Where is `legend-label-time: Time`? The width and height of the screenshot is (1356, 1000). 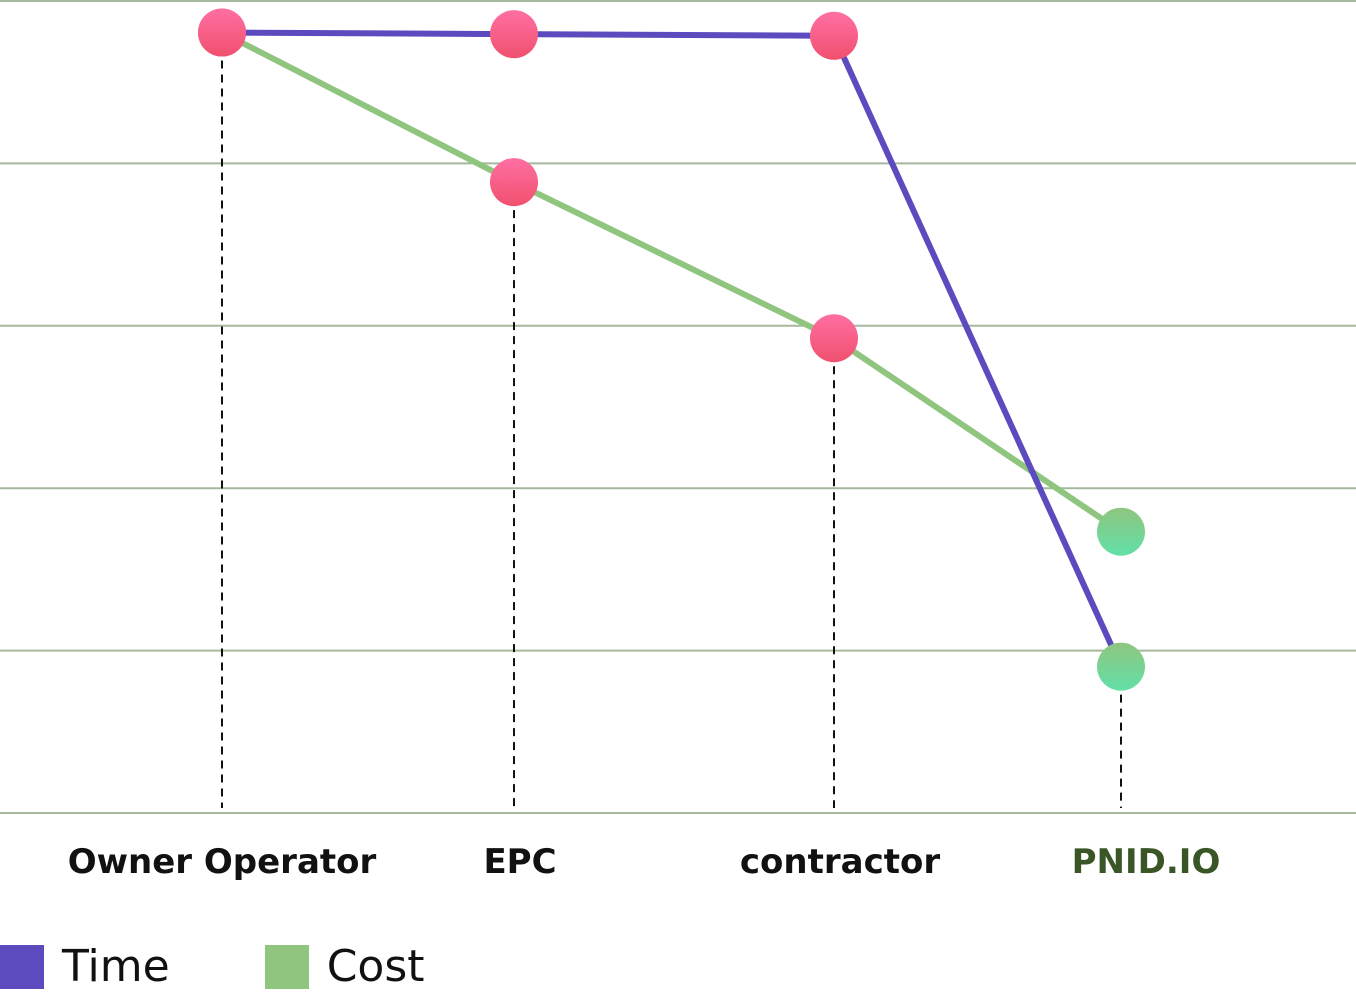
legend-label-time: Time is located at coordinates (116, 966).